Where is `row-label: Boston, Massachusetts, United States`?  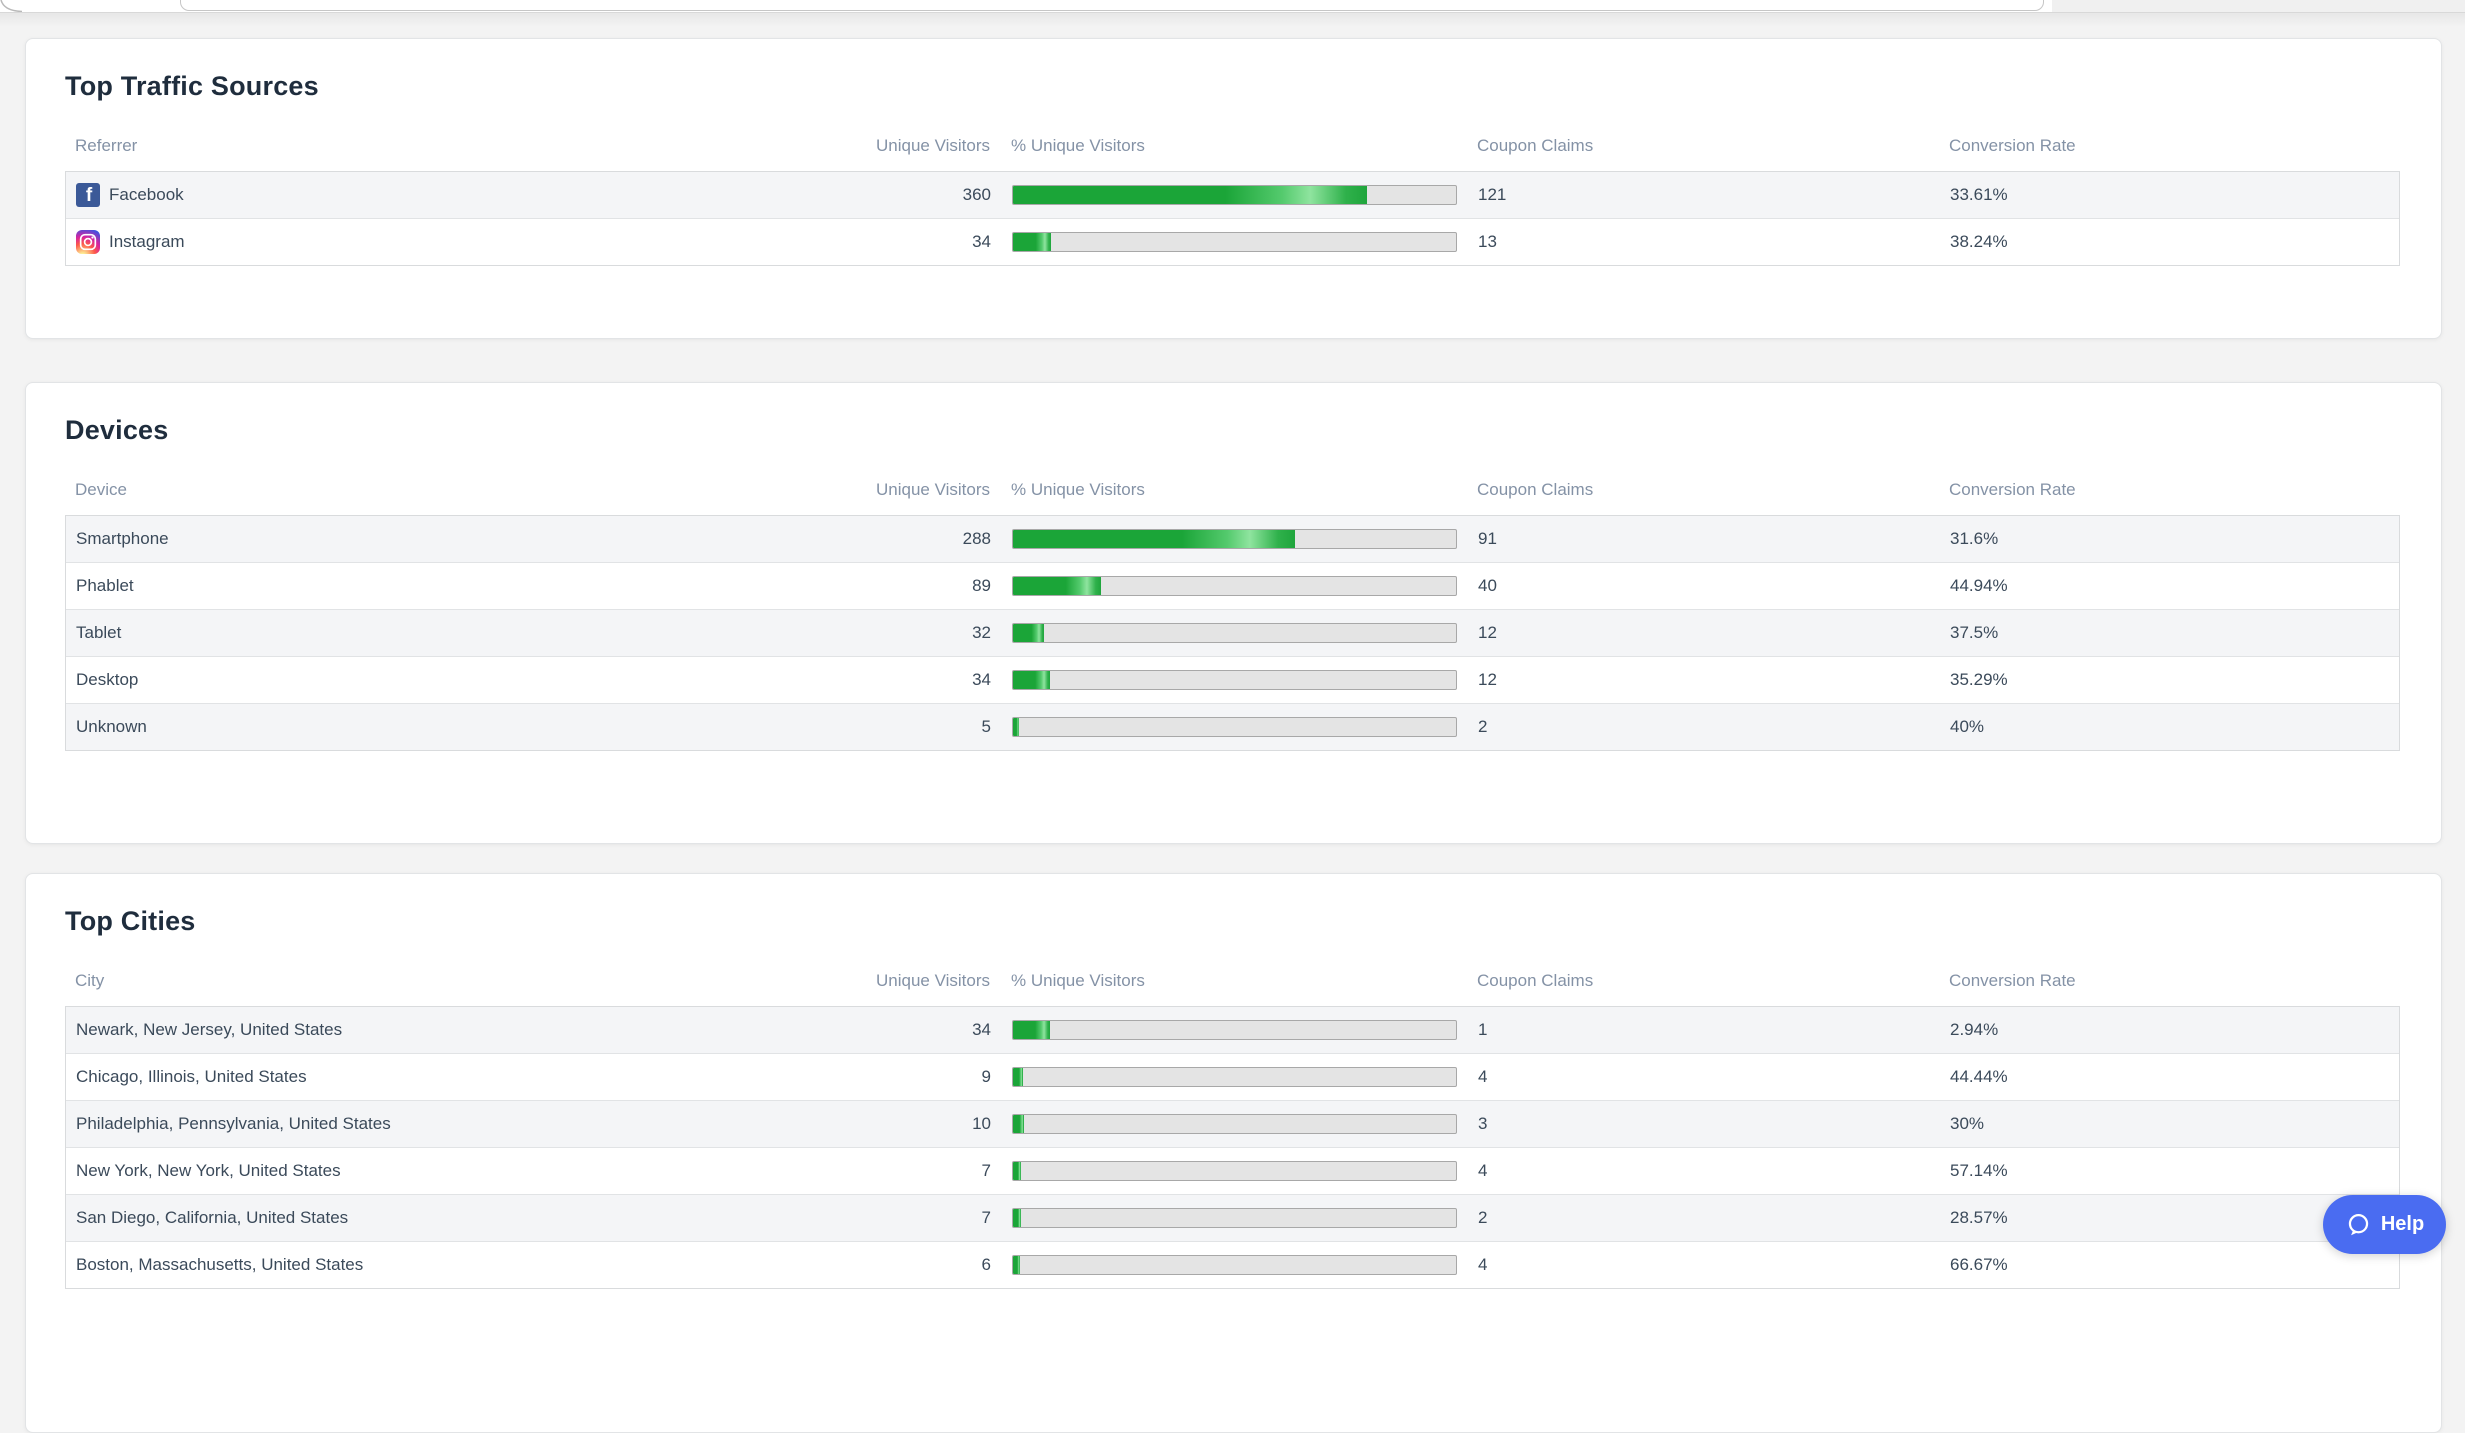 row-label: Boston, Massachusetts, United States is located at coordinates (220, 1264).